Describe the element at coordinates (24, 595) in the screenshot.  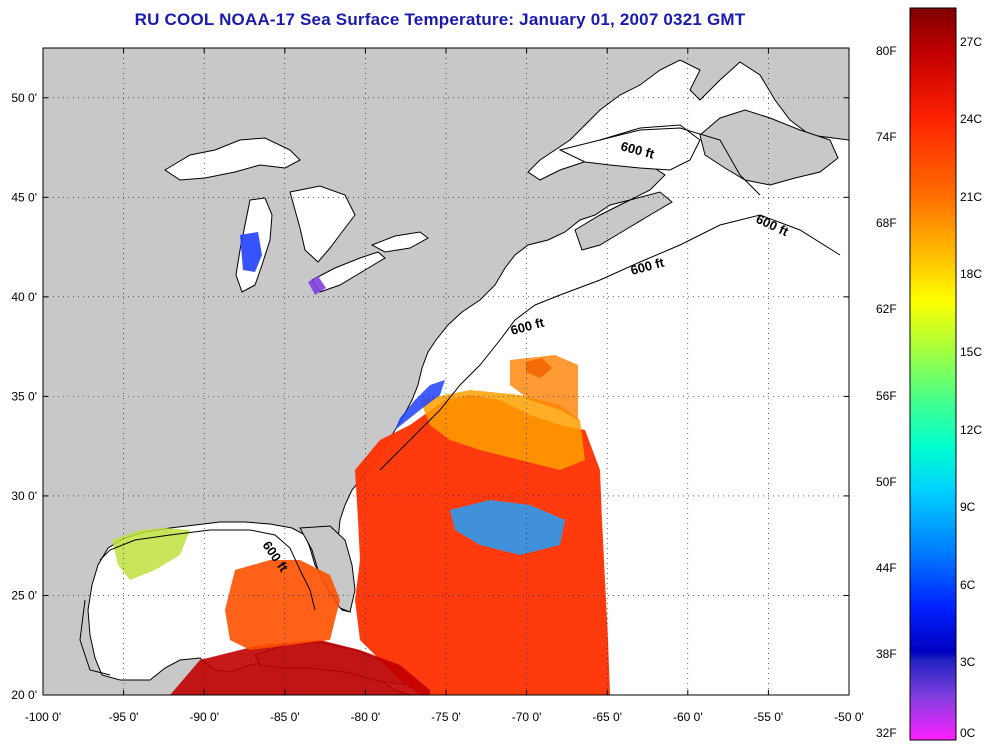
I see `lat-tick-label: 25 0'` at that location.